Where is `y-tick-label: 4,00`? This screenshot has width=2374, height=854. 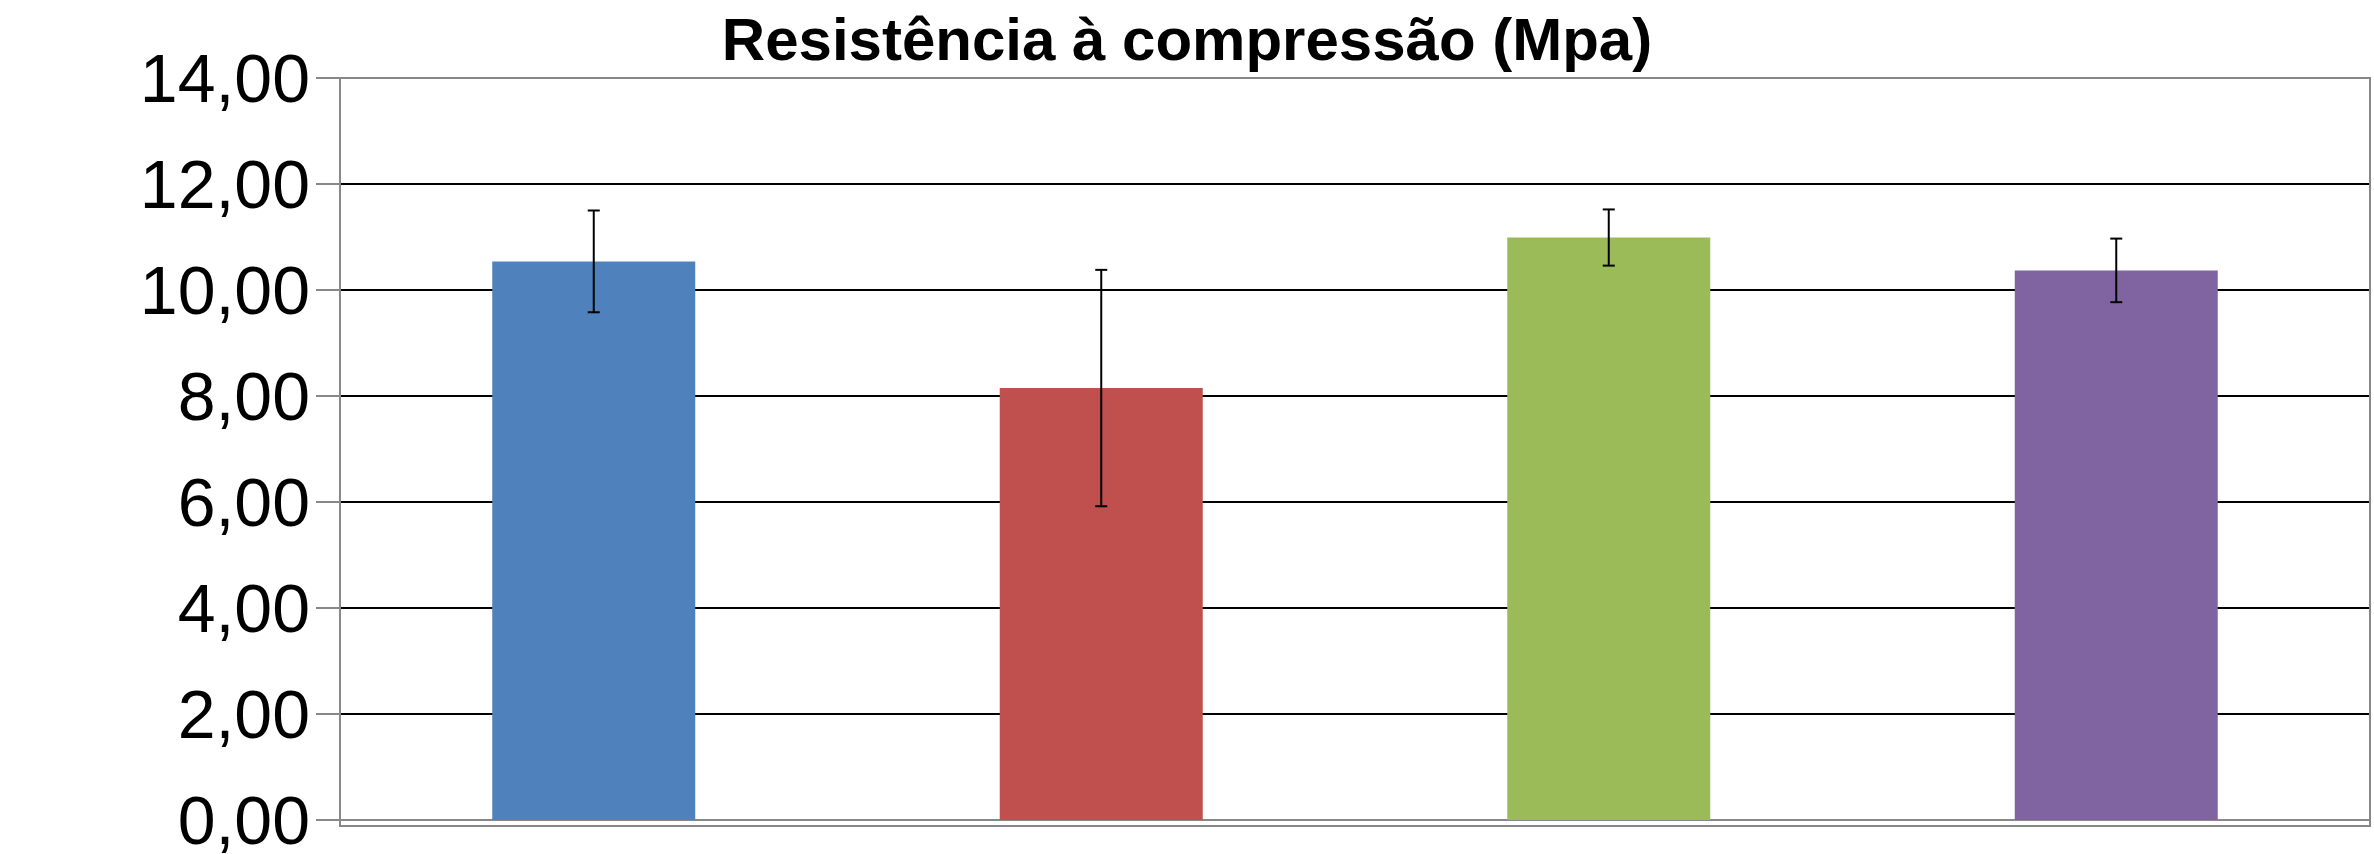 y-tick-label: 4,00 is located at coordinates (243, 608).